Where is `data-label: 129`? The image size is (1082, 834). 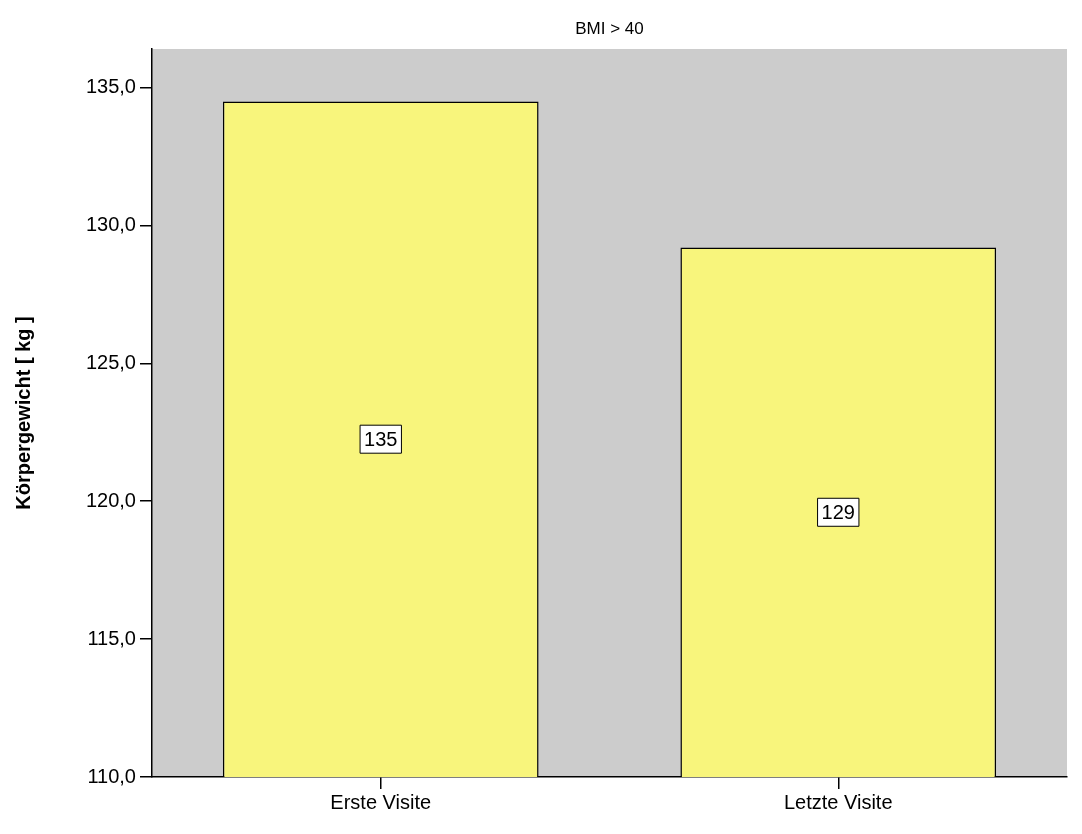
data-label: 129 is located at coordinates (838, 511).